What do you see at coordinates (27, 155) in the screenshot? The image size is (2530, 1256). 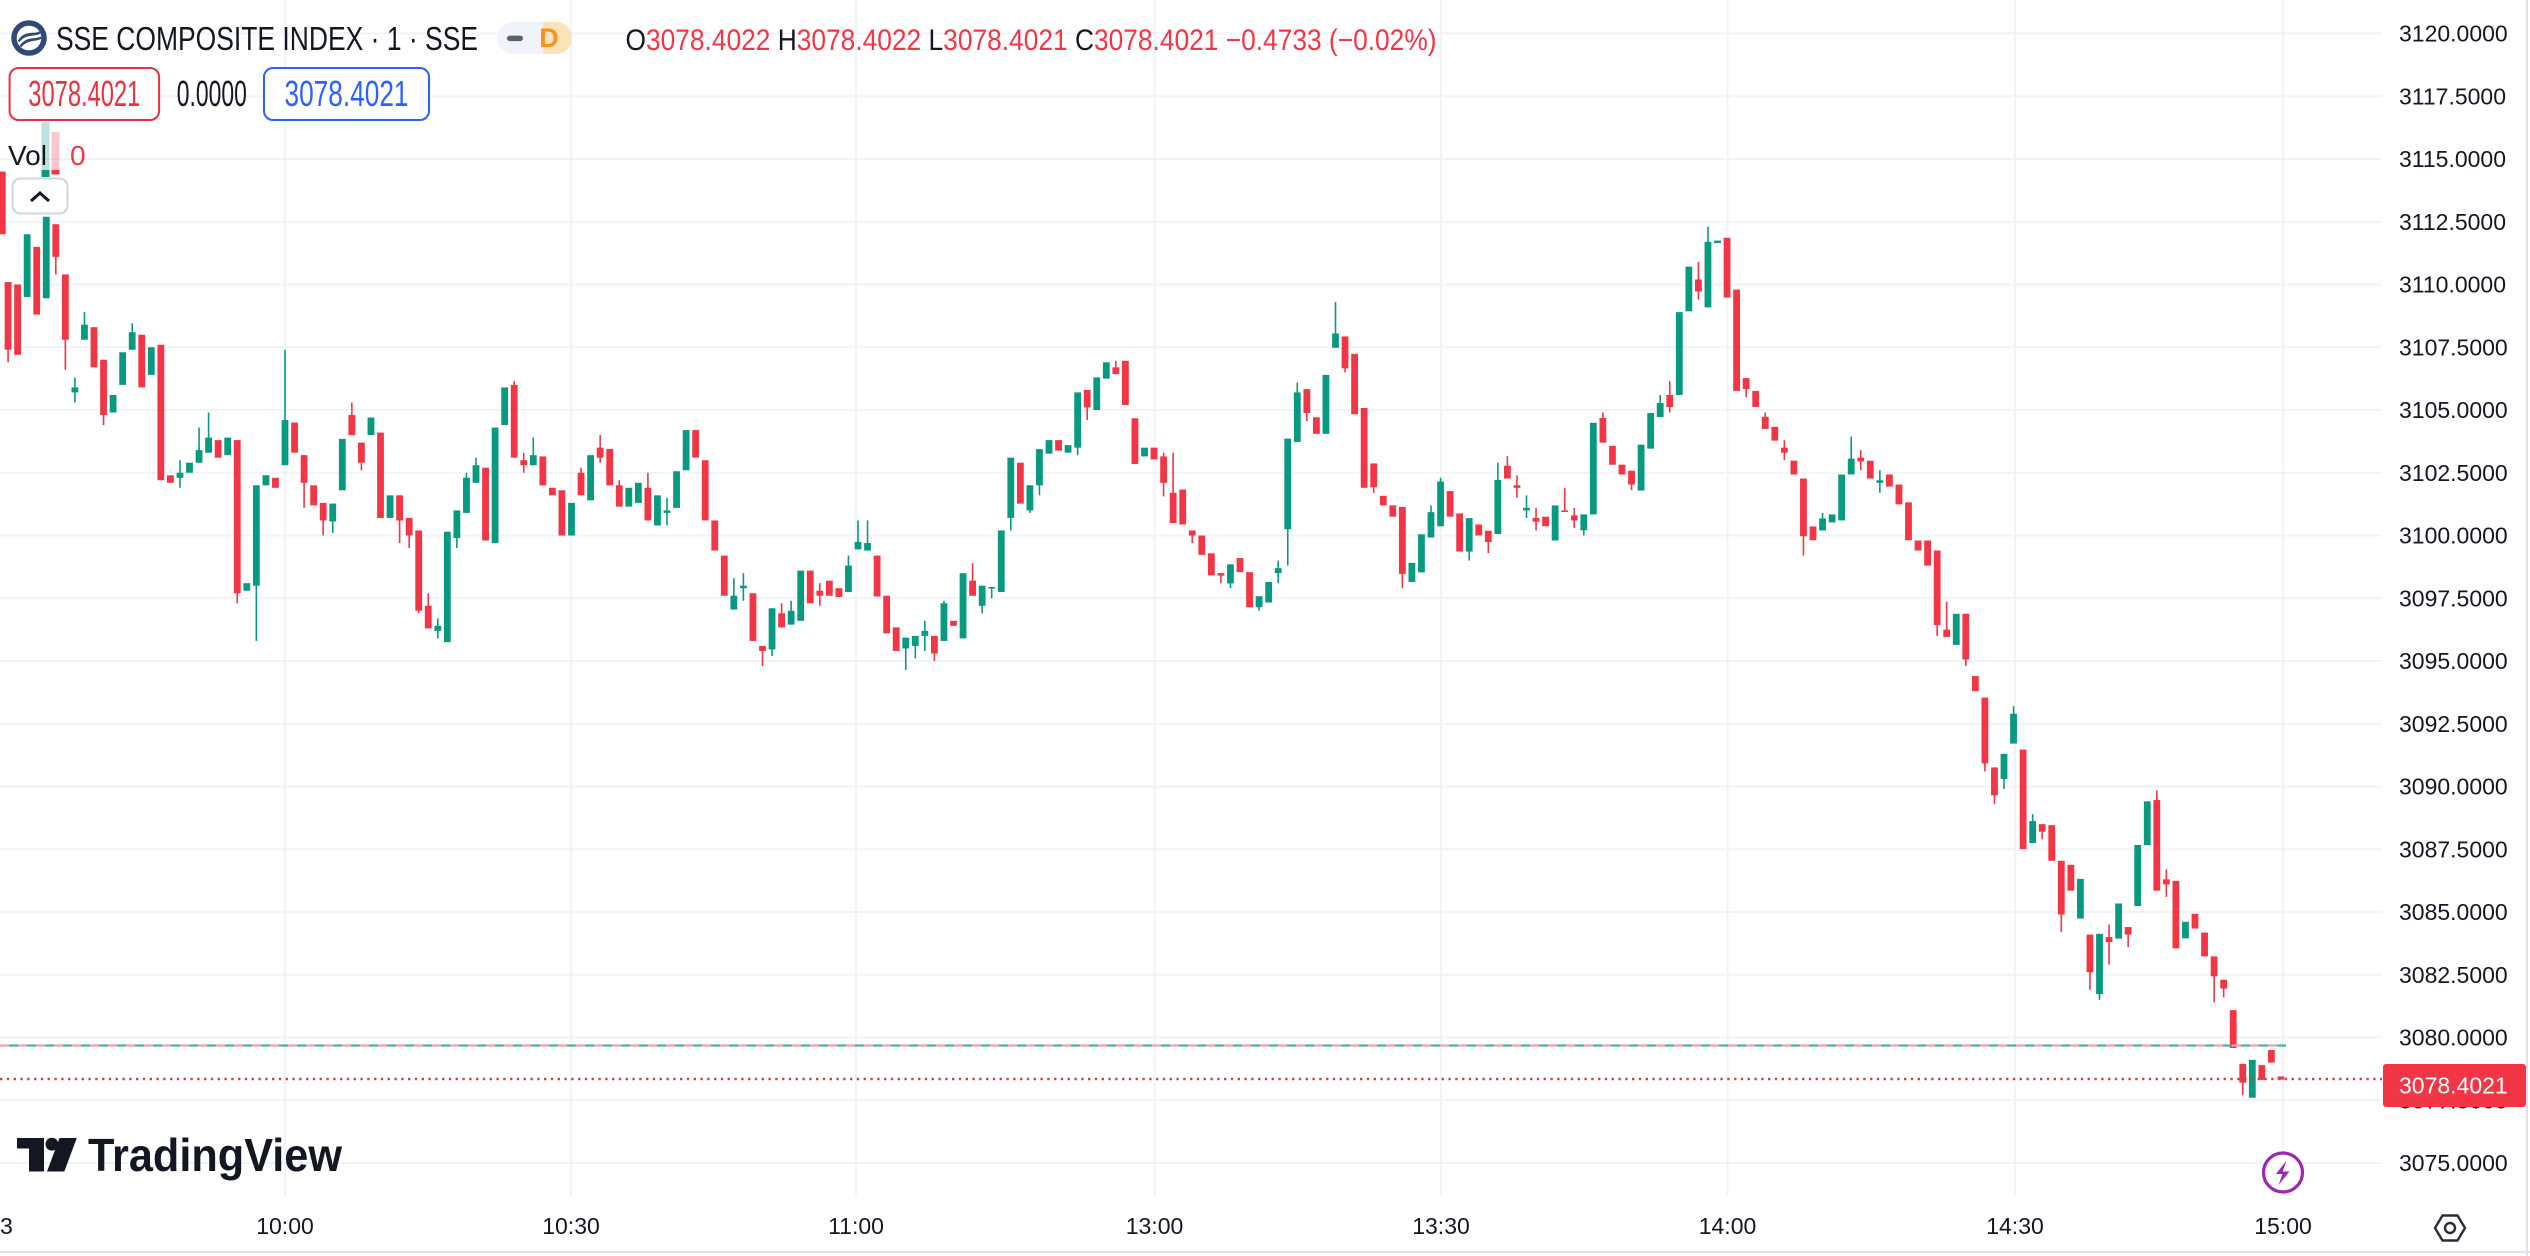 I see `svg-text: Vol` at bounding box center [27, 155].